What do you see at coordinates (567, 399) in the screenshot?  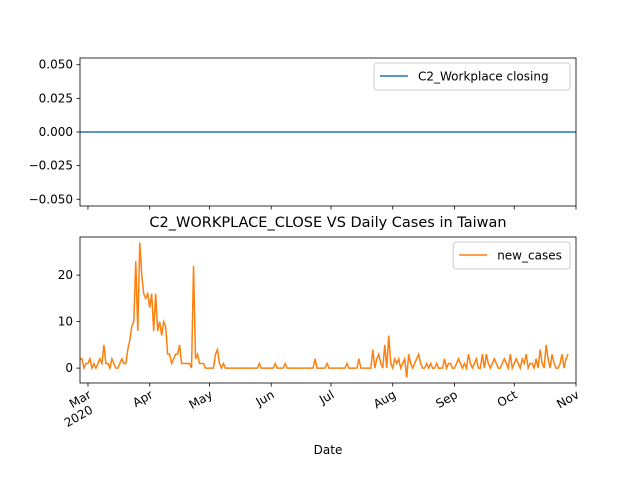 I see `x-tick-label: Nov` at bounding box center [567, 399].